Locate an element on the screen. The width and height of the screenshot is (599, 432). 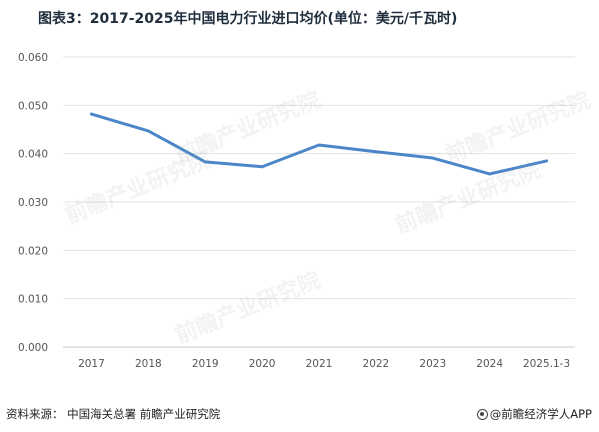
y-tick-label: 0.050 is located at coordinates (33, 106).